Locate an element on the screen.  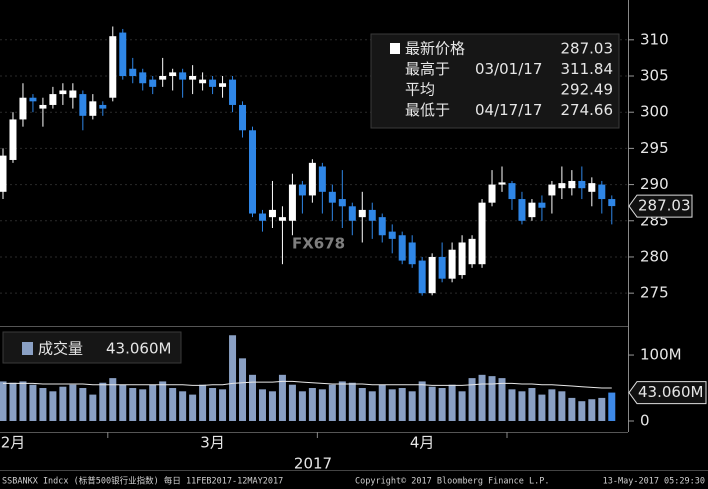
last-price-label: 287.03 is located at coordinates (664, 206).